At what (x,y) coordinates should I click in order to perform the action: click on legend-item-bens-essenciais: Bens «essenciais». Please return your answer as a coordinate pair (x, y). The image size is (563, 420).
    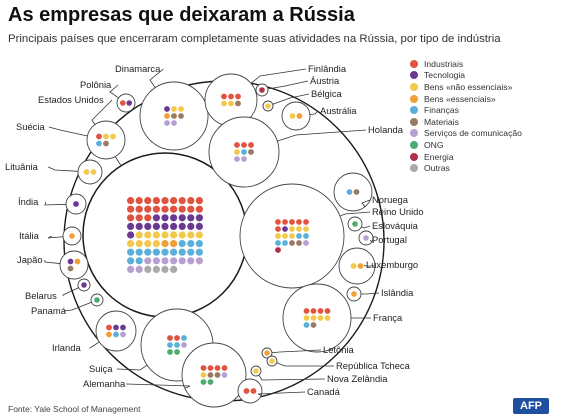
    Looking at the image, I should click on (466, 99).